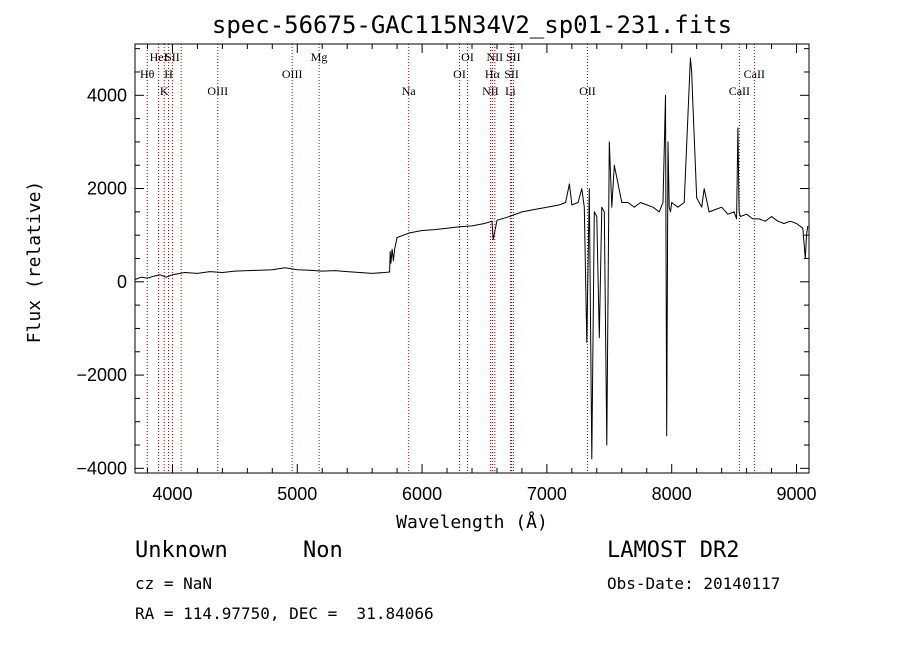 The image size is (900, 649). I want to click on line-marker-label: K, so click(164, 91).